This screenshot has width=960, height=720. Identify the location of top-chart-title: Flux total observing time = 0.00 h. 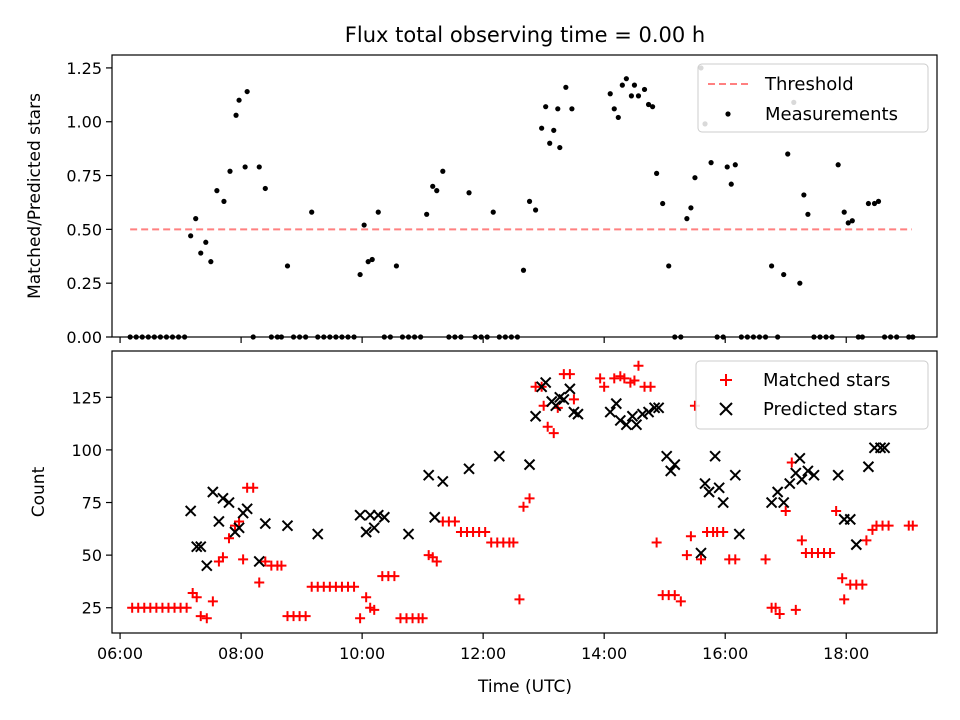
(525, 35).